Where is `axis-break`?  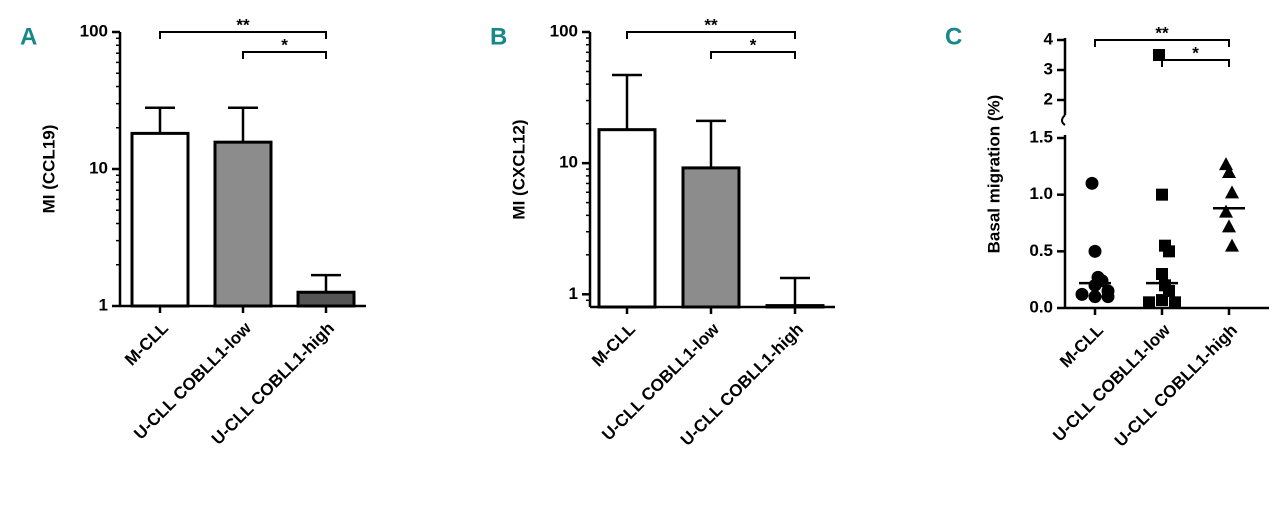 axis-break is located at coordinates (1063, 120).